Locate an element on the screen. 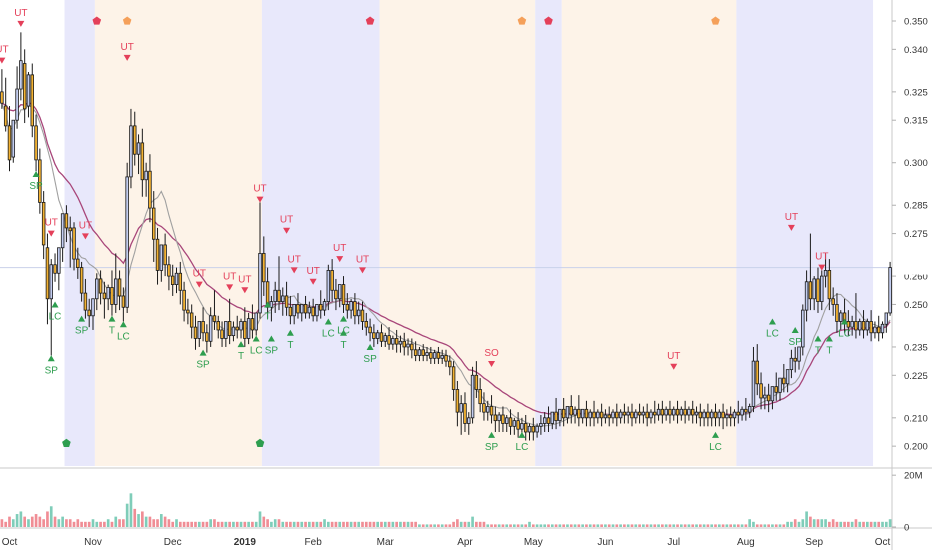 This screenshot has width=932, height=555. price-tick-label: 0.200 is located at coordinates (916, 447).